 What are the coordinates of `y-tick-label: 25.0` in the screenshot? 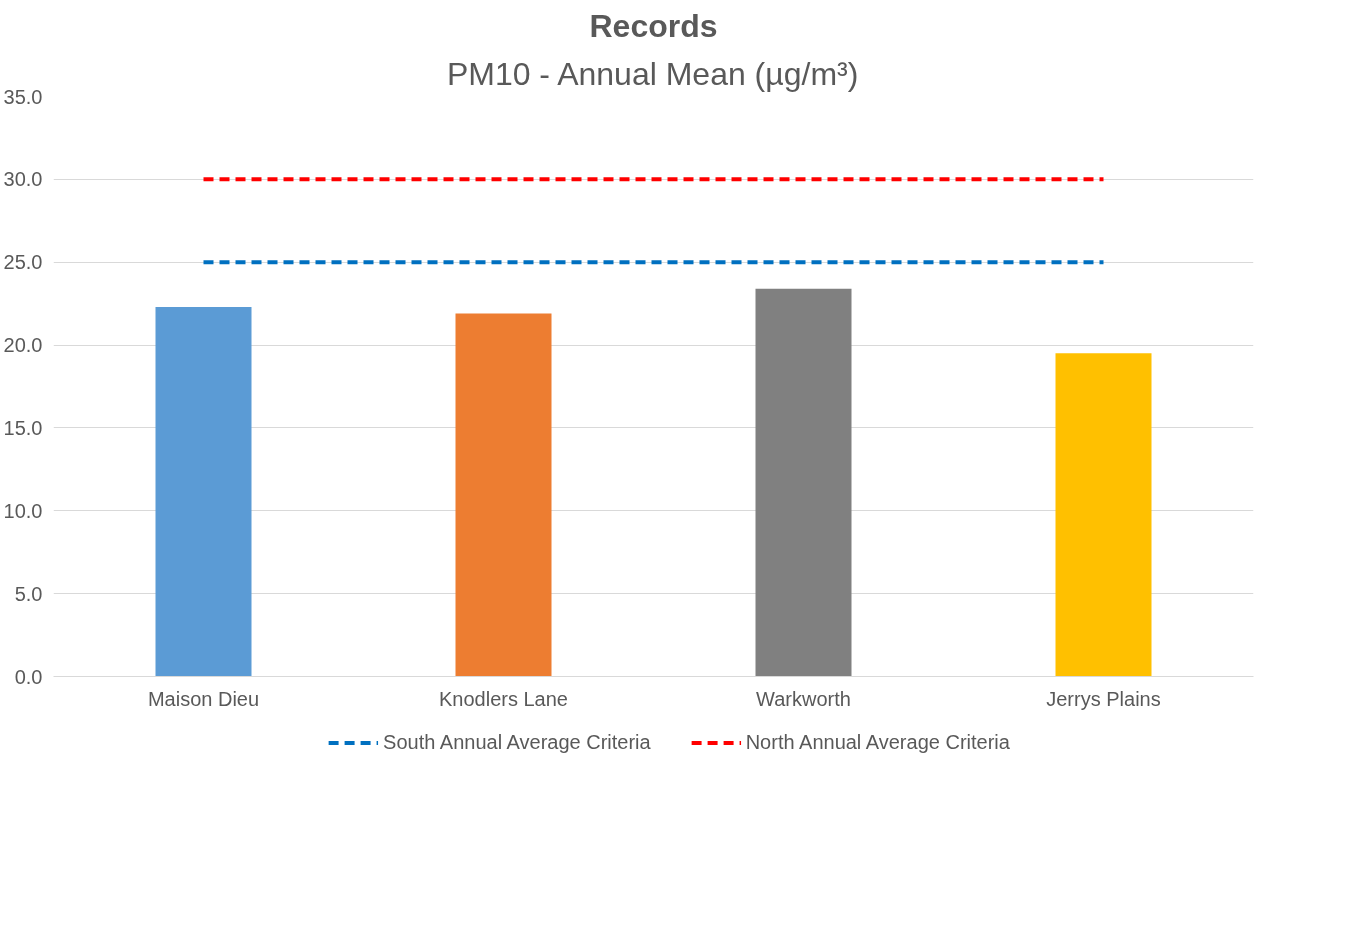 It's located at (23, 262).